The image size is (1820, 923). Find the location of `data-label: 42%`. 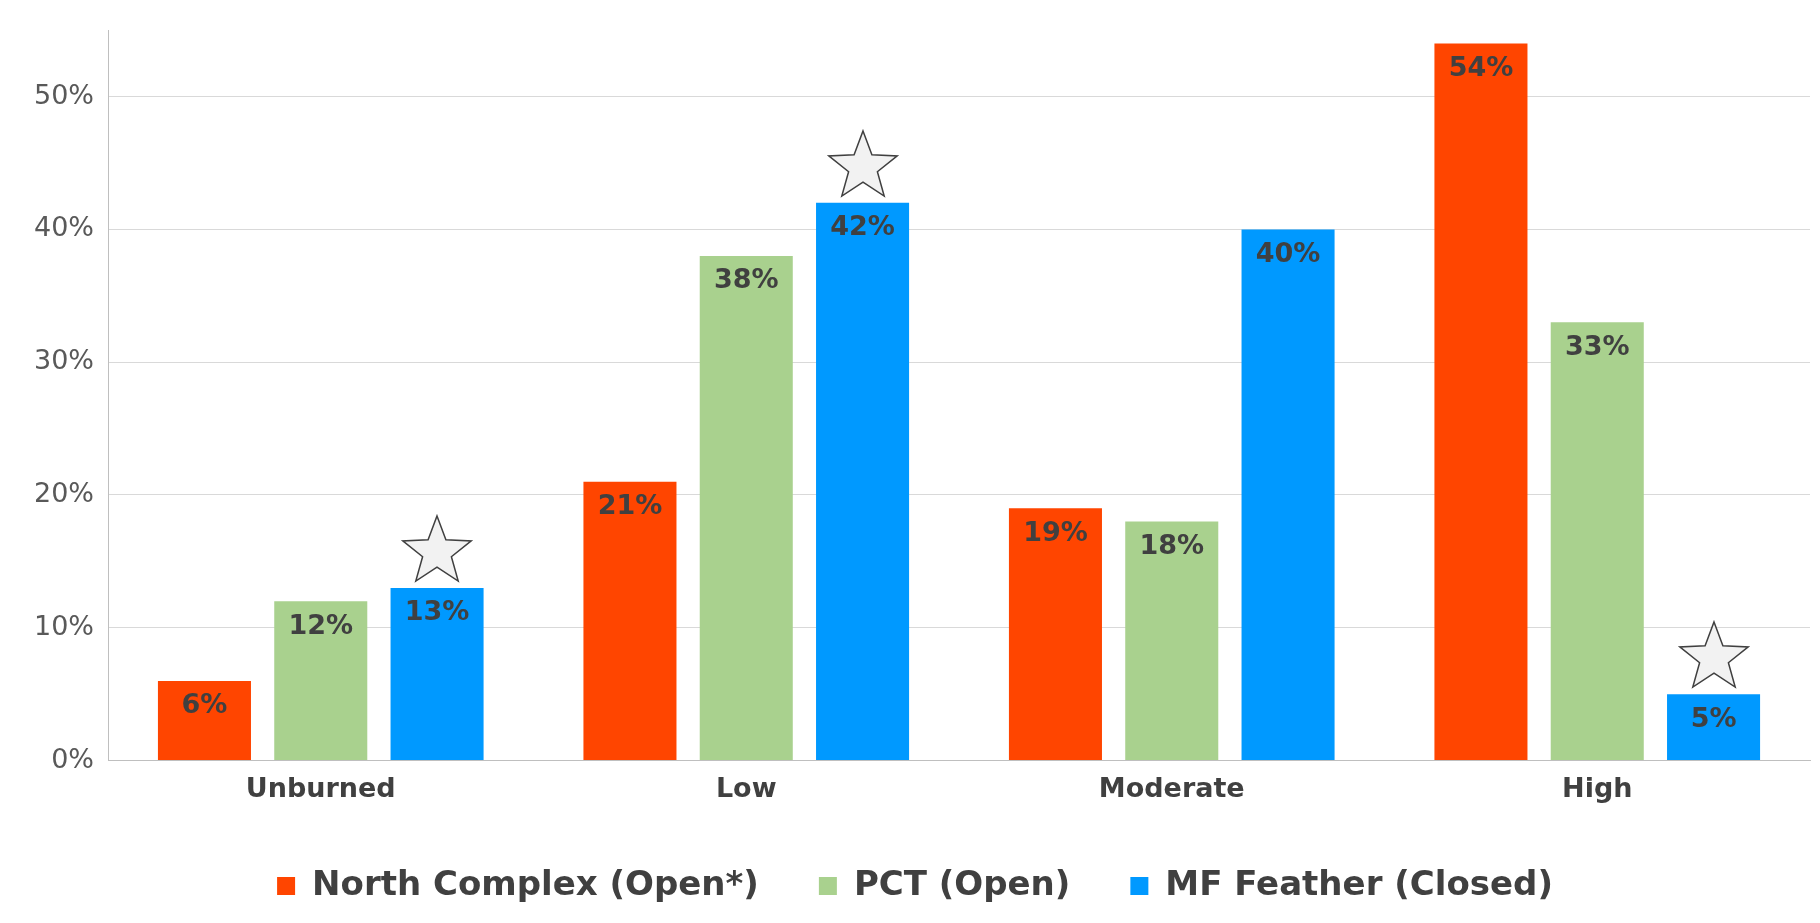

data-label: 42% is located at coordinates (862, 226).